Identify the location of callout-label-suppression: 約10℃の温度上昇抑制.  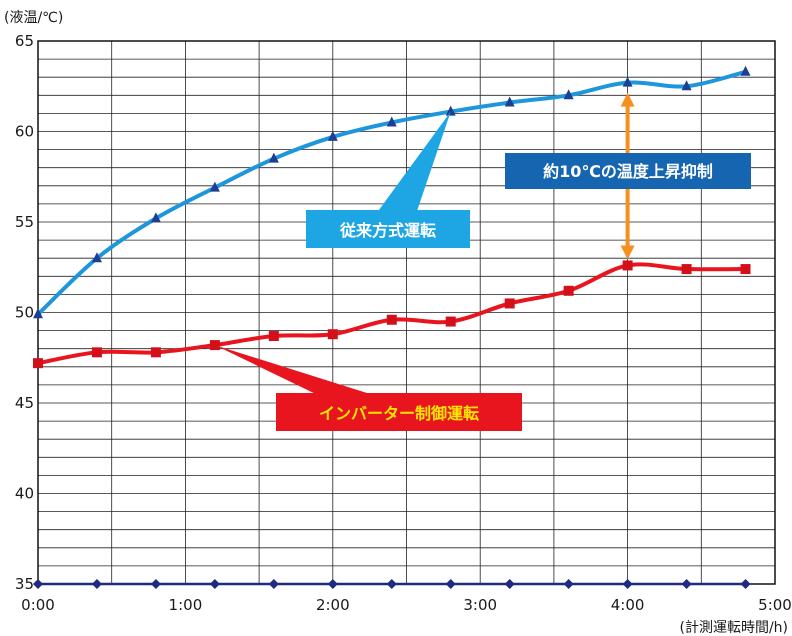
(628, 171).